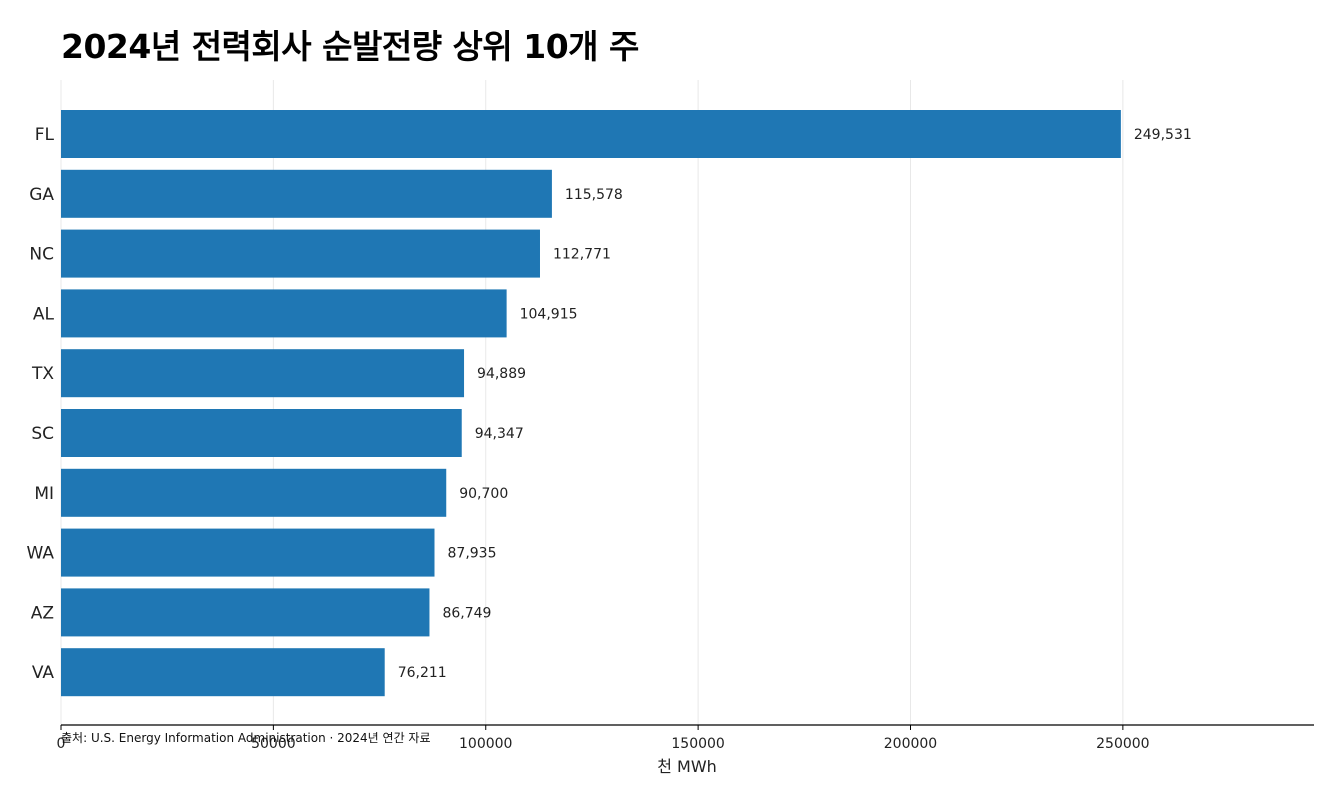 The height and width of the screenshot is (800, 1341). Describe the element at coordinates (41, 195) in the screenshot. I see `category-label: GA` at that location.